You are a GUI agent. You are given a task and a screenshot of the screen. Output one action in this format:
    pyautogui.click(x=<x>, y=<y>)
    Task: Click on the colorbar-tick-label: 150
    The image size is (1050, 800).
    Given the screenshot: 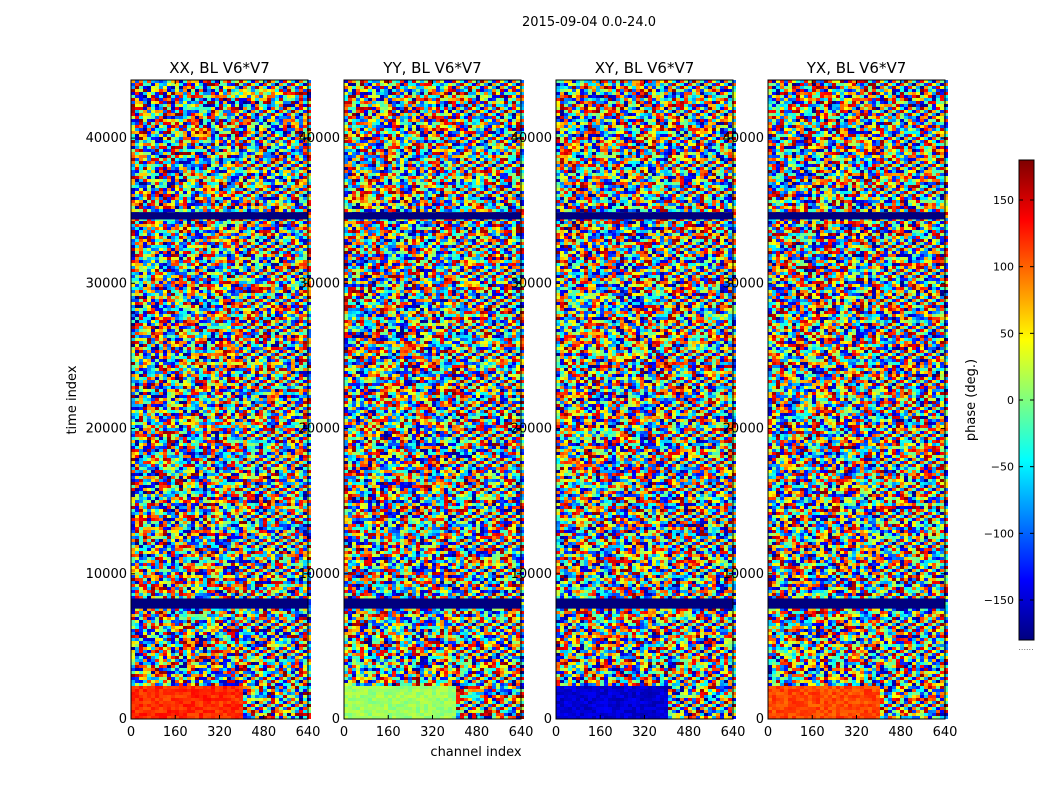 What is the action you would take?
    pyautogui.click(x=1003, y=200)
    